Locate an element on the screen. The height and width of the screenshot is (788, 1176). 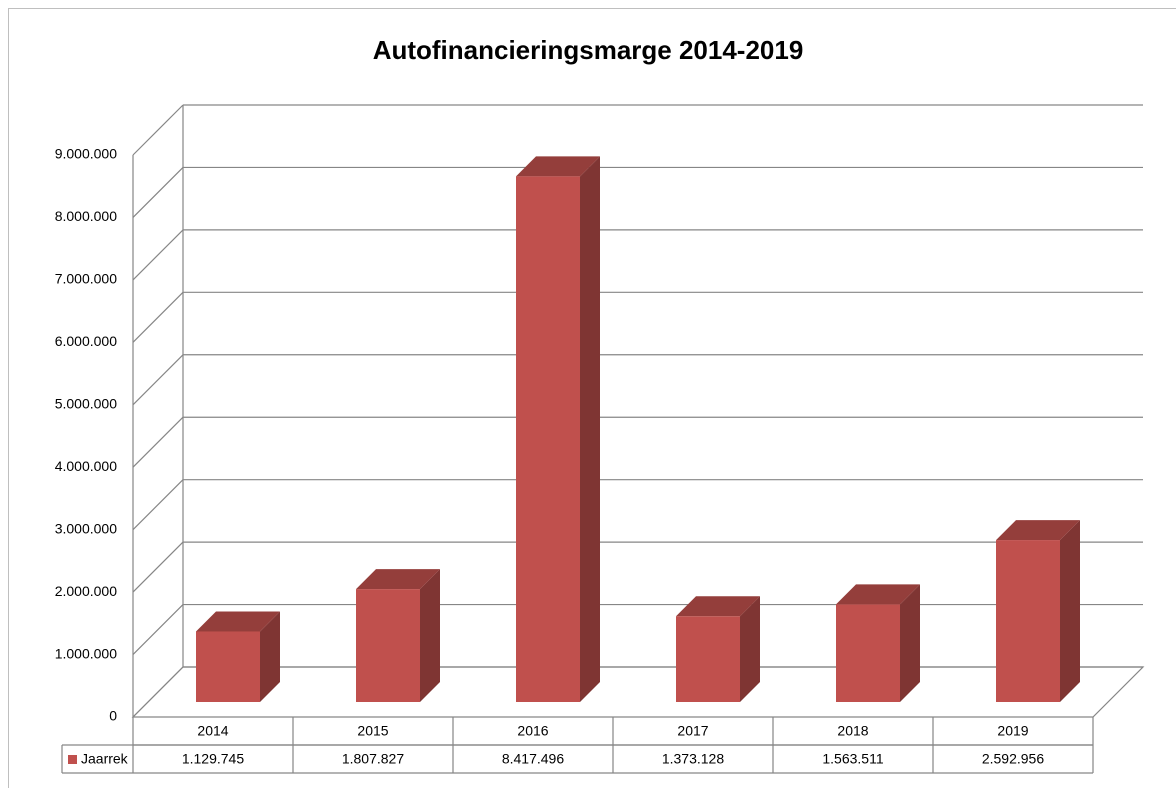
y-tick-label: 5.000.000 is located at coordinates (86, 403).